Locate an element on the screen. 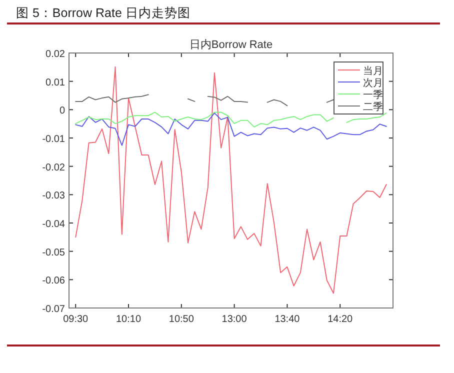 Image resolution: width=454 pixels, height=373 pixels. x-tick-label: 13:00 is located at coordinates (235, 319).